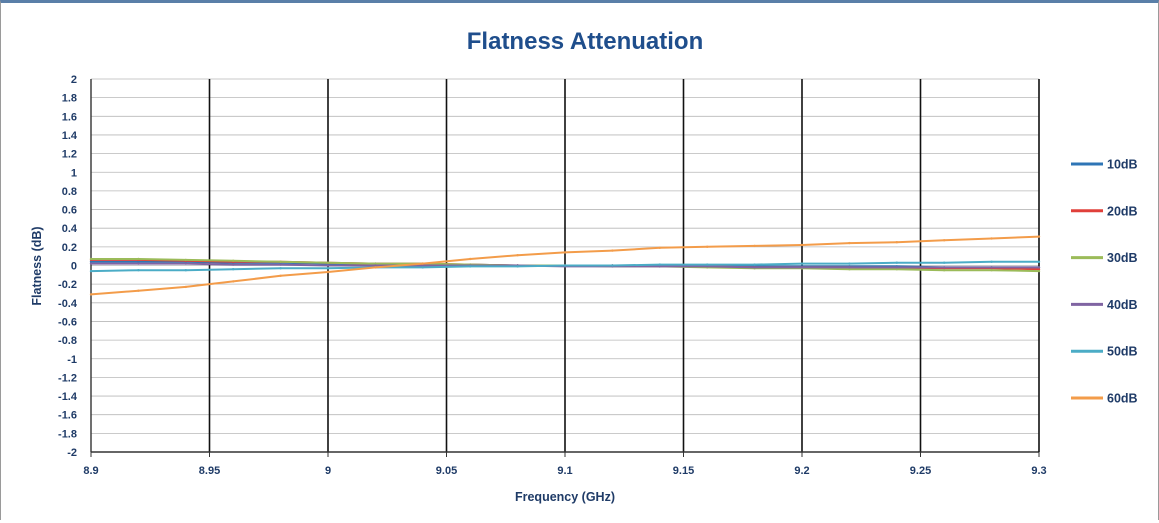  What do you see at coordinates (1122, 211) in the screenshot?
I see `legend-label-20dB: 20dB` at bounding box center [1122, 211].